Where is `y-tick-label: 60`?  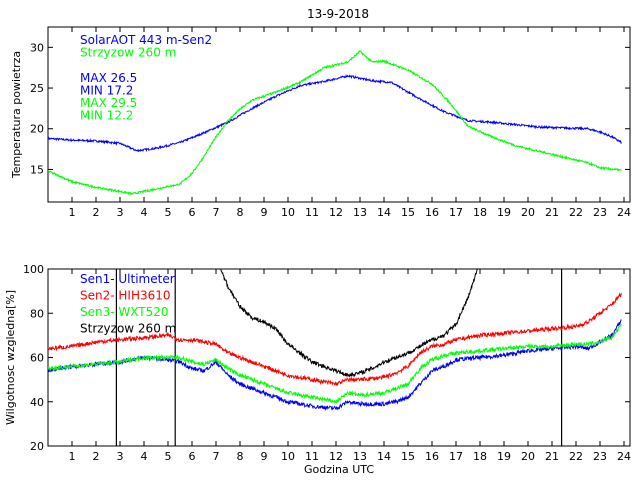
y-tick-label: 60 is located at coordinates (37, 358).